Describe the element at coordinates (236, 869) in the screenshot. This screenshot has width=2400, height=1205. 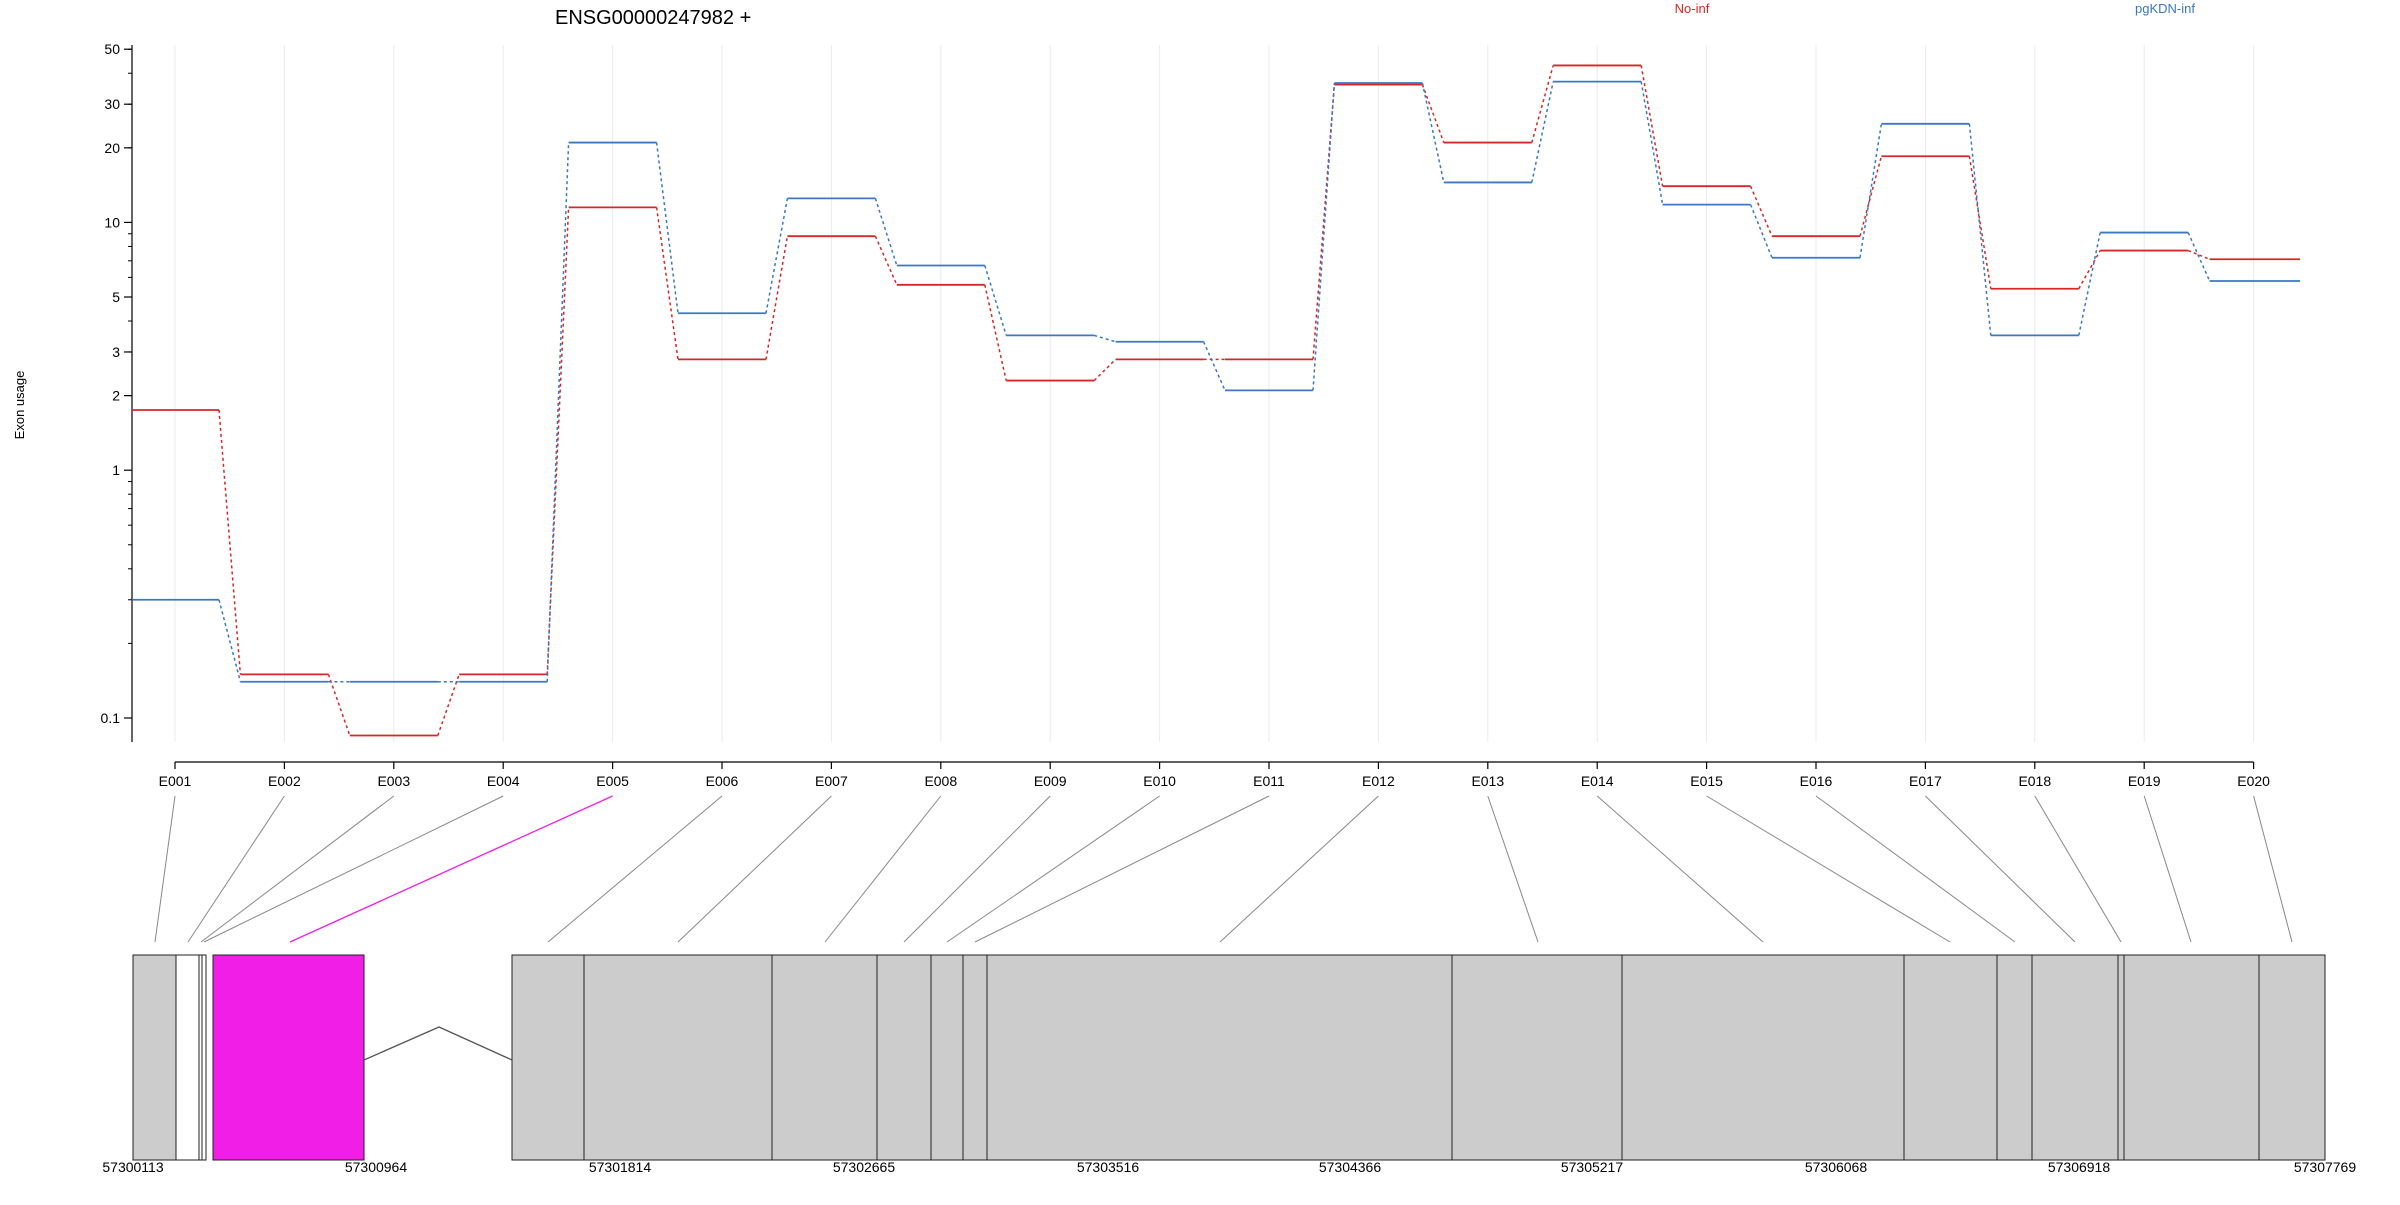
I see `exon-connector-e002` at that location.